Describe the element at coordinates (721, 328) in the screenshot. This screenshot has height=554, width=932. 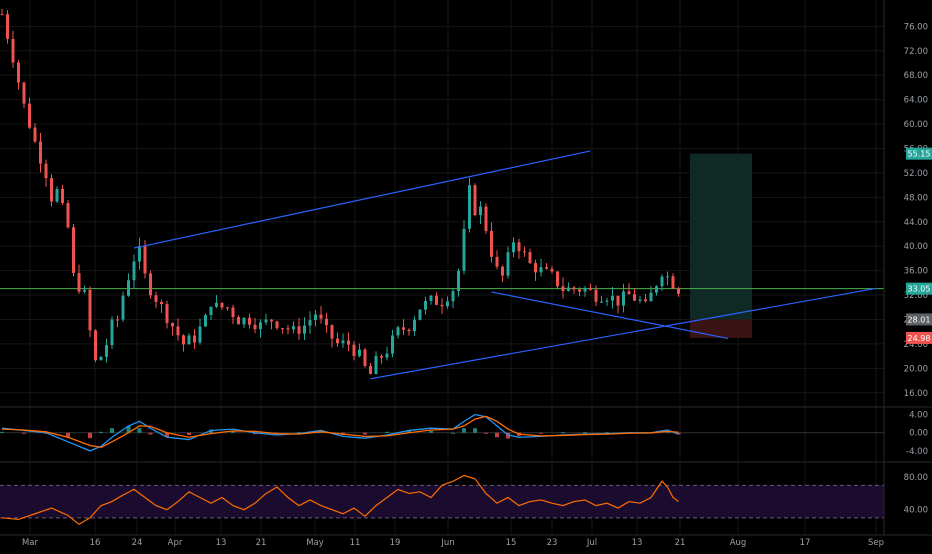
I see `stop-zone` at that location.